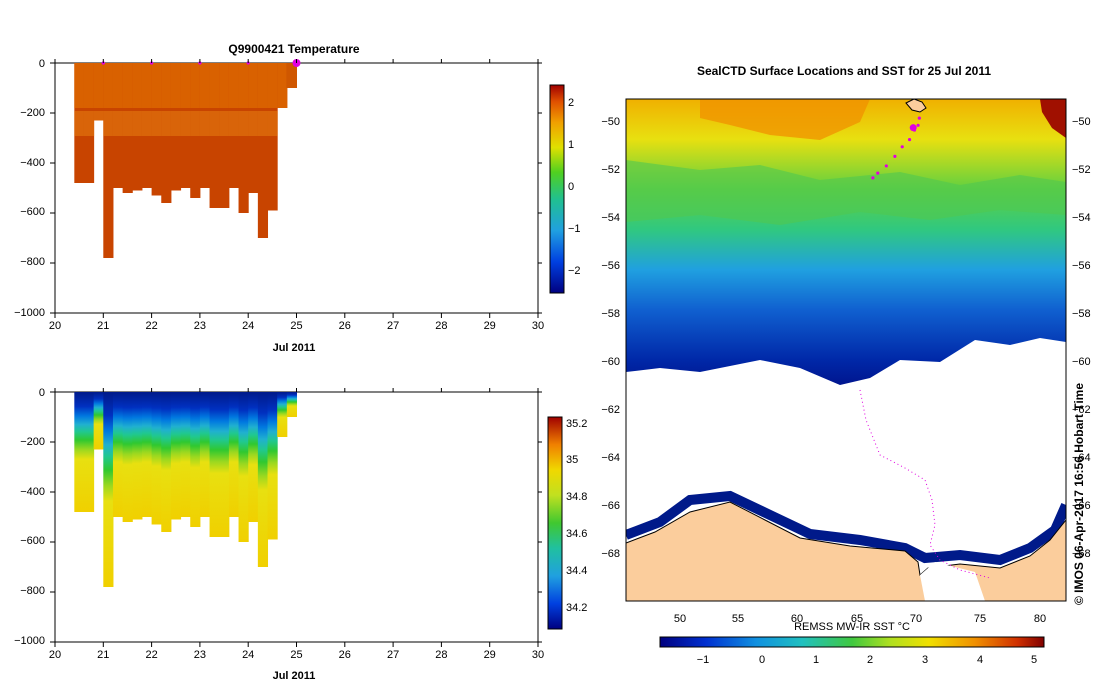 The height and width of the screenshot is (700, 1099). Describe the element at coordinates (32, 541) in the screenshot. I see `y-tick-label: −600` at that location.